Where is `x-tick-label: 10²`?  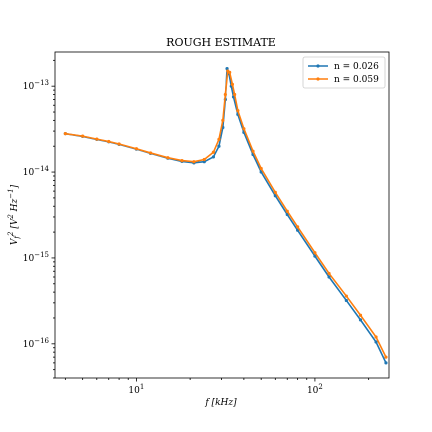
x-tick-label: 10² is located at coordinates (315, 389).